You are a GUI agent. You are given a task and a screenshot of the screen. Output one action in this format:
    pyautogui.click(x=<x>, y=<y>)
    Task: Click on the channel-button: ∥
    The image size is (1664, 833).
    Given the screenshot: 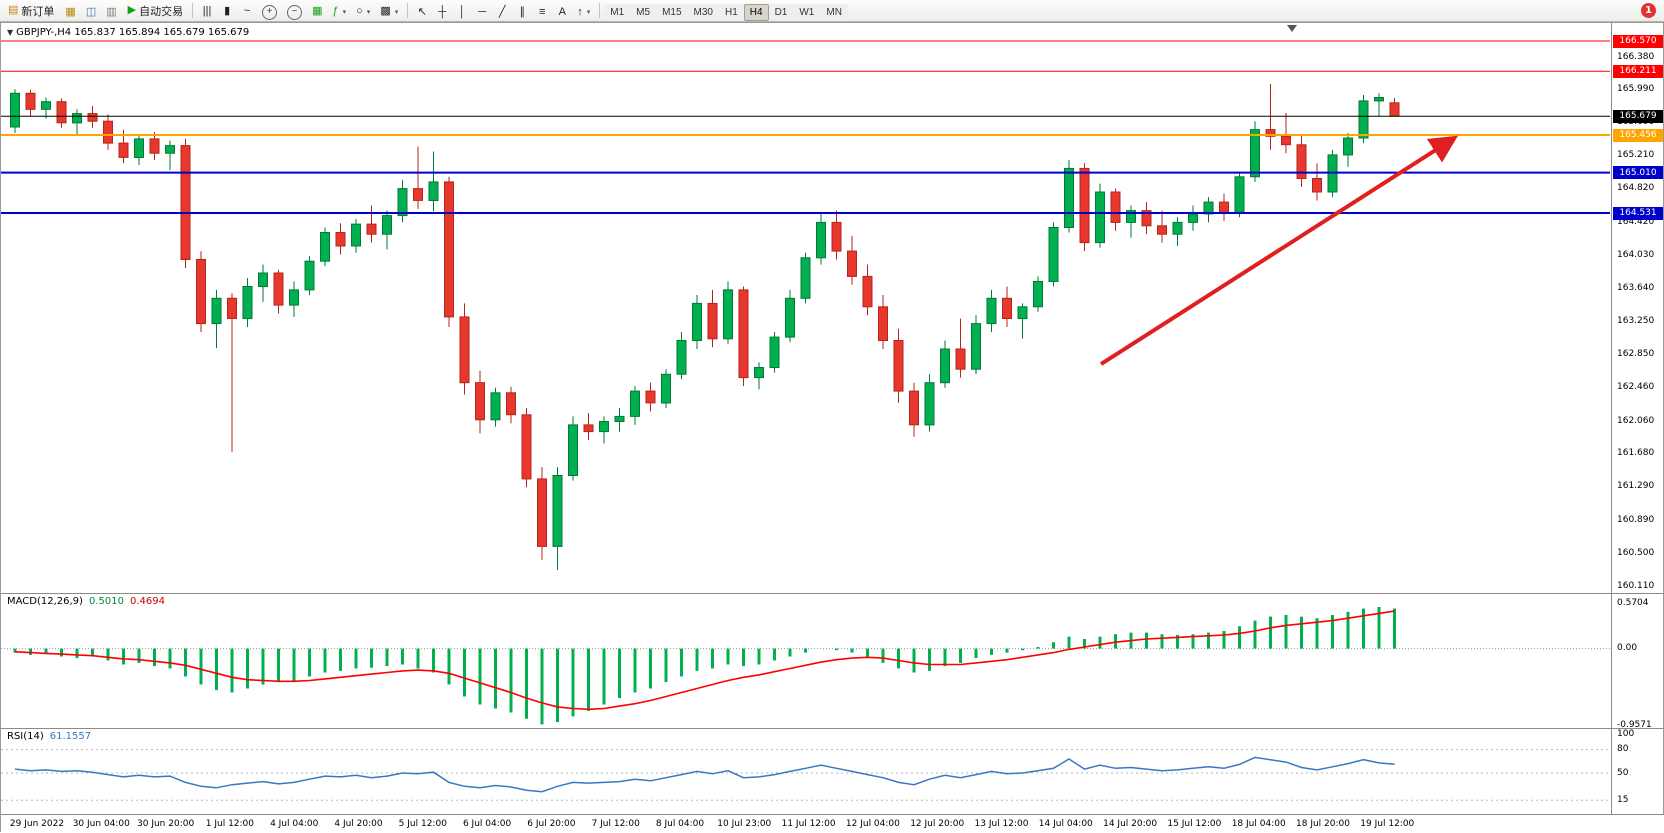 What is the action you would take?
    pyautogui.click(x=522, y=12)
    